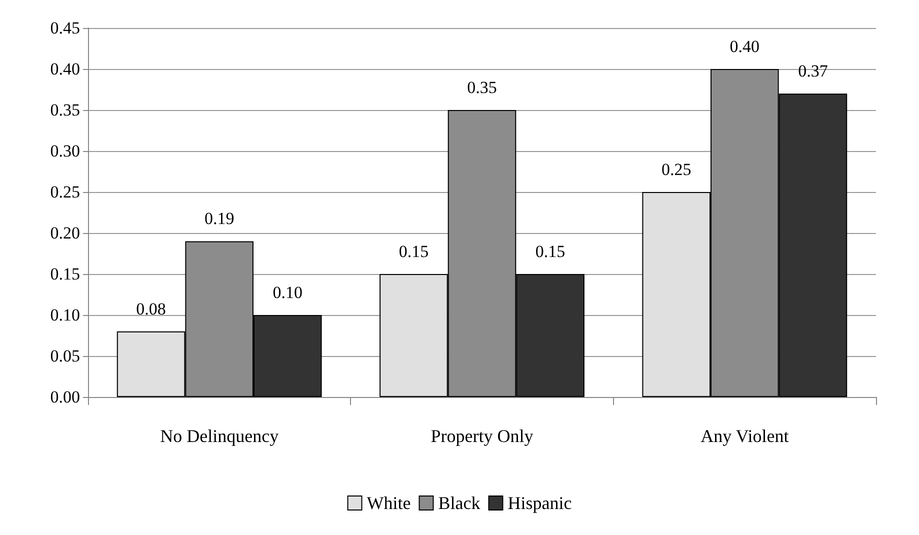 Image resolution: width=919 pixels, height=535 pixels. Describe the element at coordinates (482, 436) in the screenshot. I see `x-tick-label: Property Only` at that location.